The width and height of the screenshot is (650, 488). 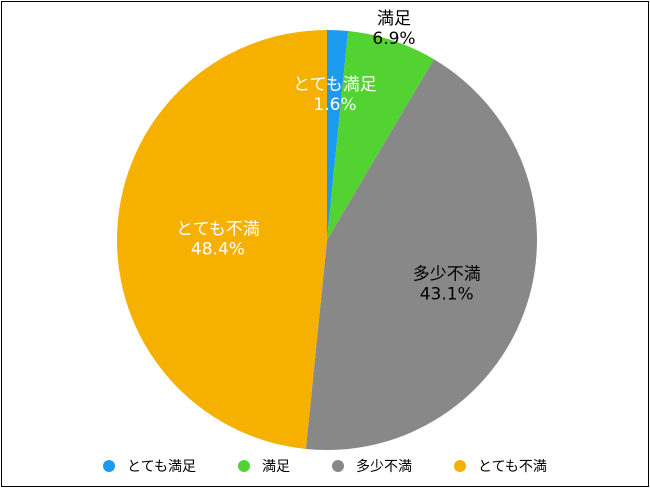 What do you see at coordinates (335, 85) in the screenshot?
I see `slice-category-label-0: とても満足` at bounding box center [335, 85].